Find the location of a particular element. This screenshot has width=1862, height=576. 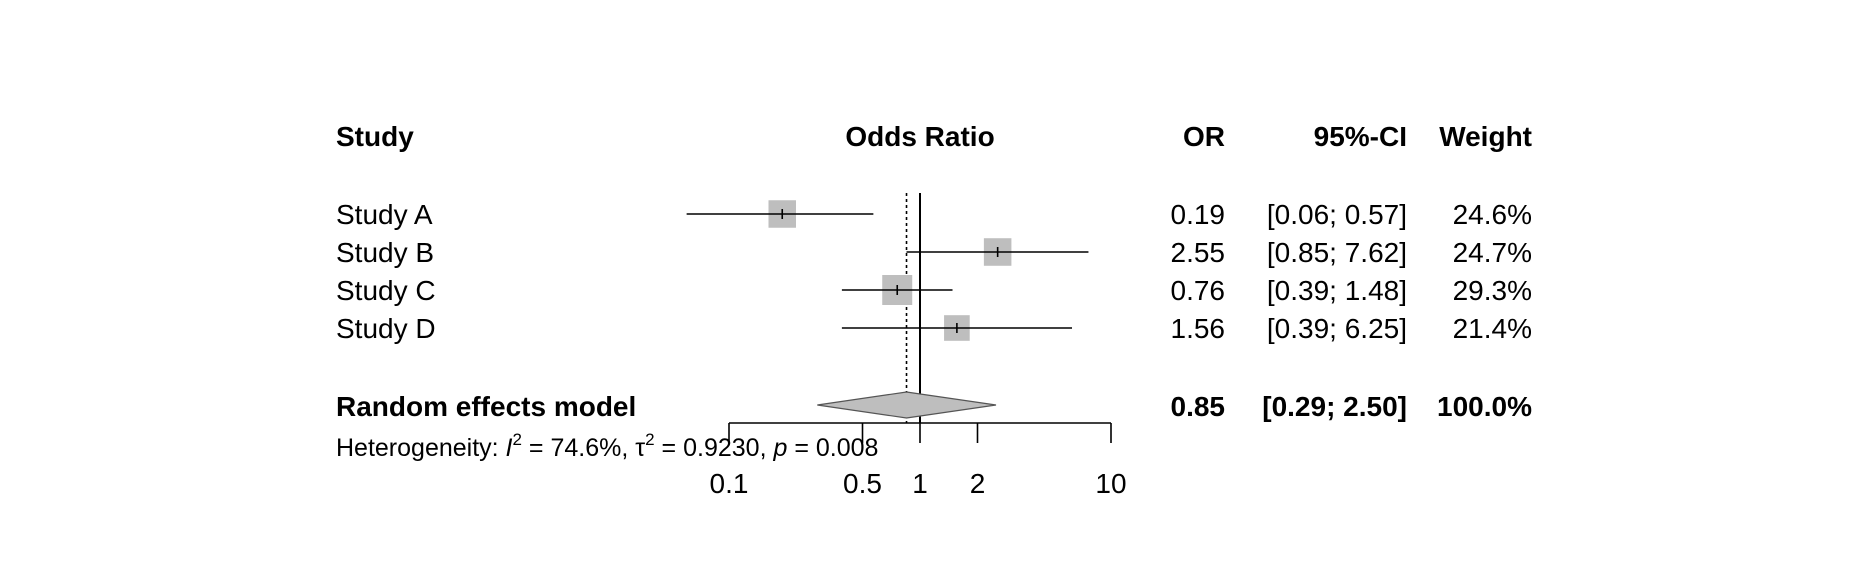

pooled-weight: 100.0% is located at coordinates (1484, 406).